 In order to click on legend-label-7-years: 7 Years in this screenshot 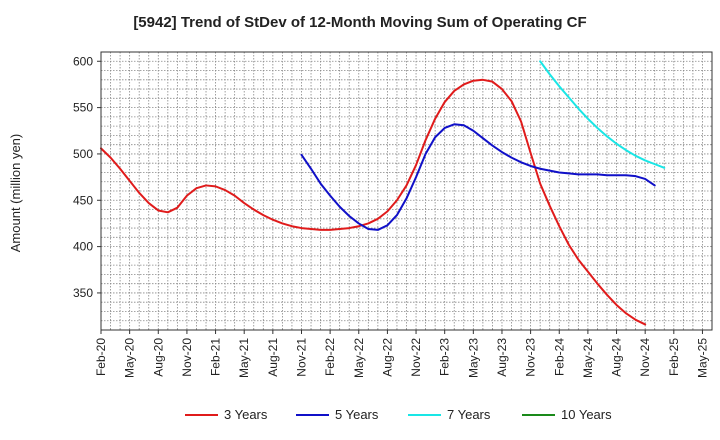, I will do `click(469, 414)`.